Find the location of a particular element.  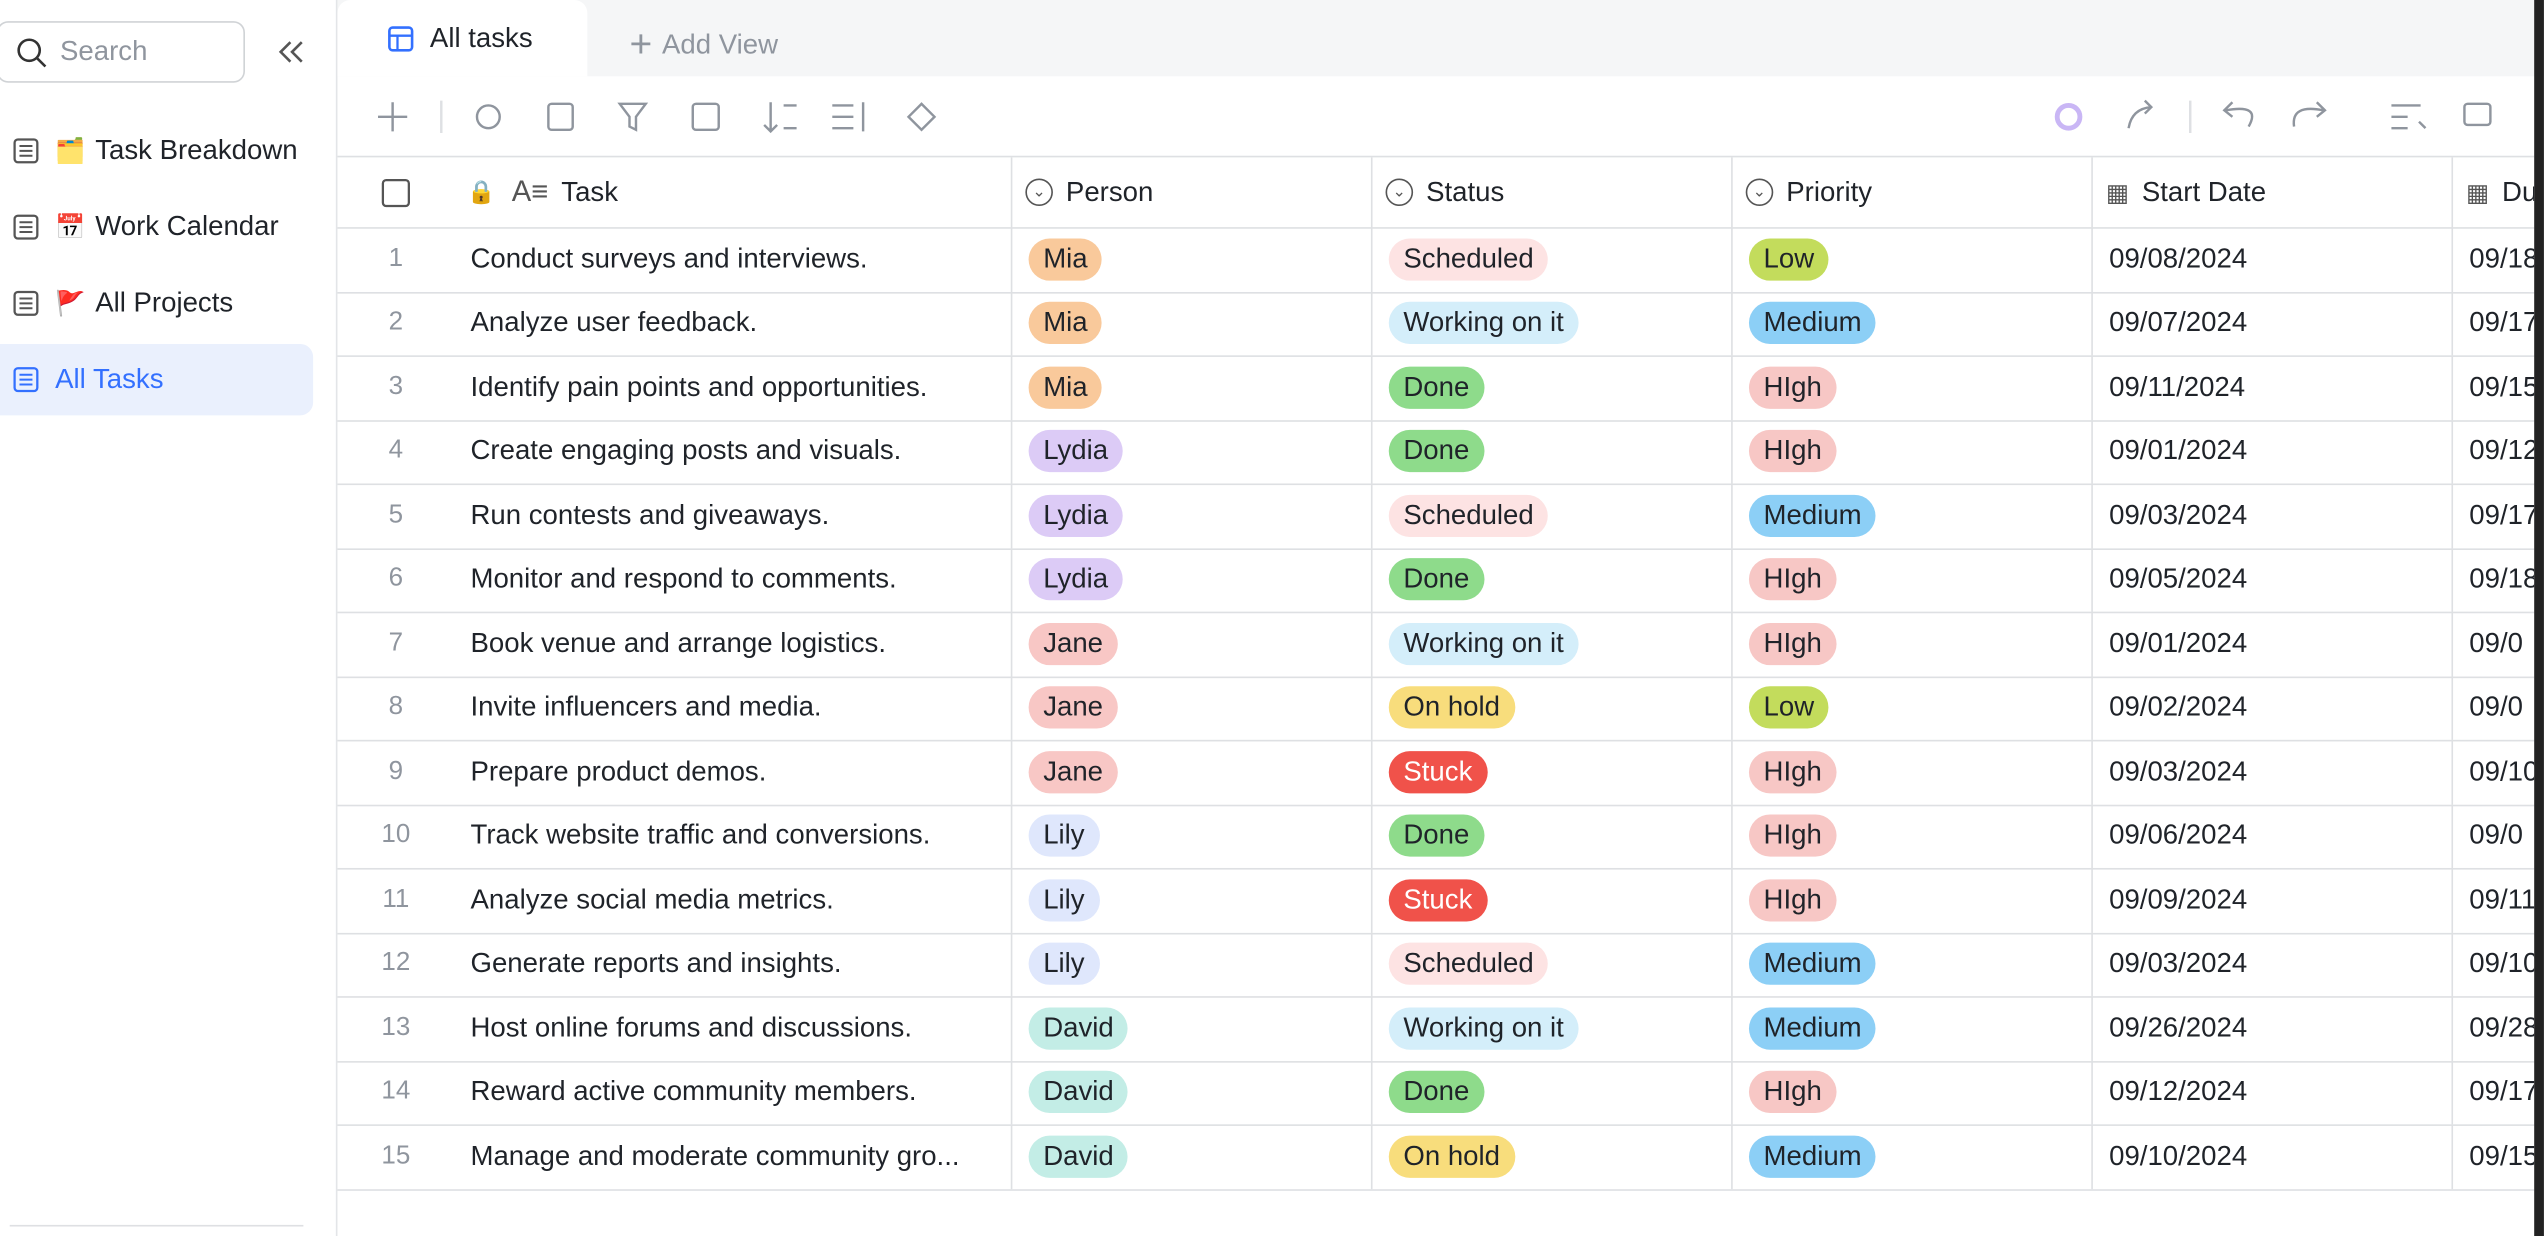

collapse-icon is located at coordinates (291, 51).